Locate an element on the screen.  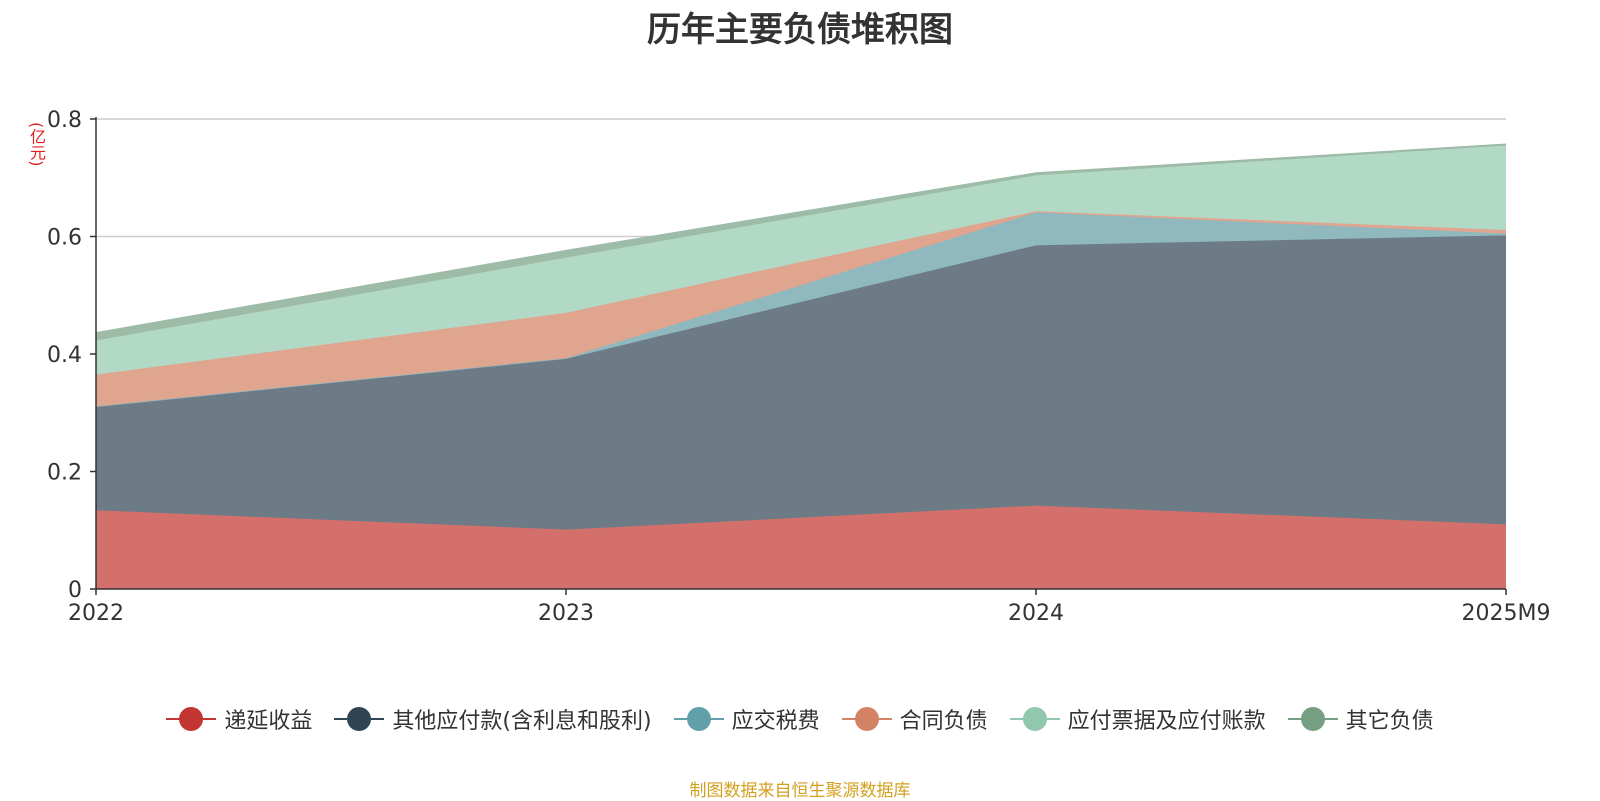
y-tick-label: 0.6 is located at coordinates (64, 238).